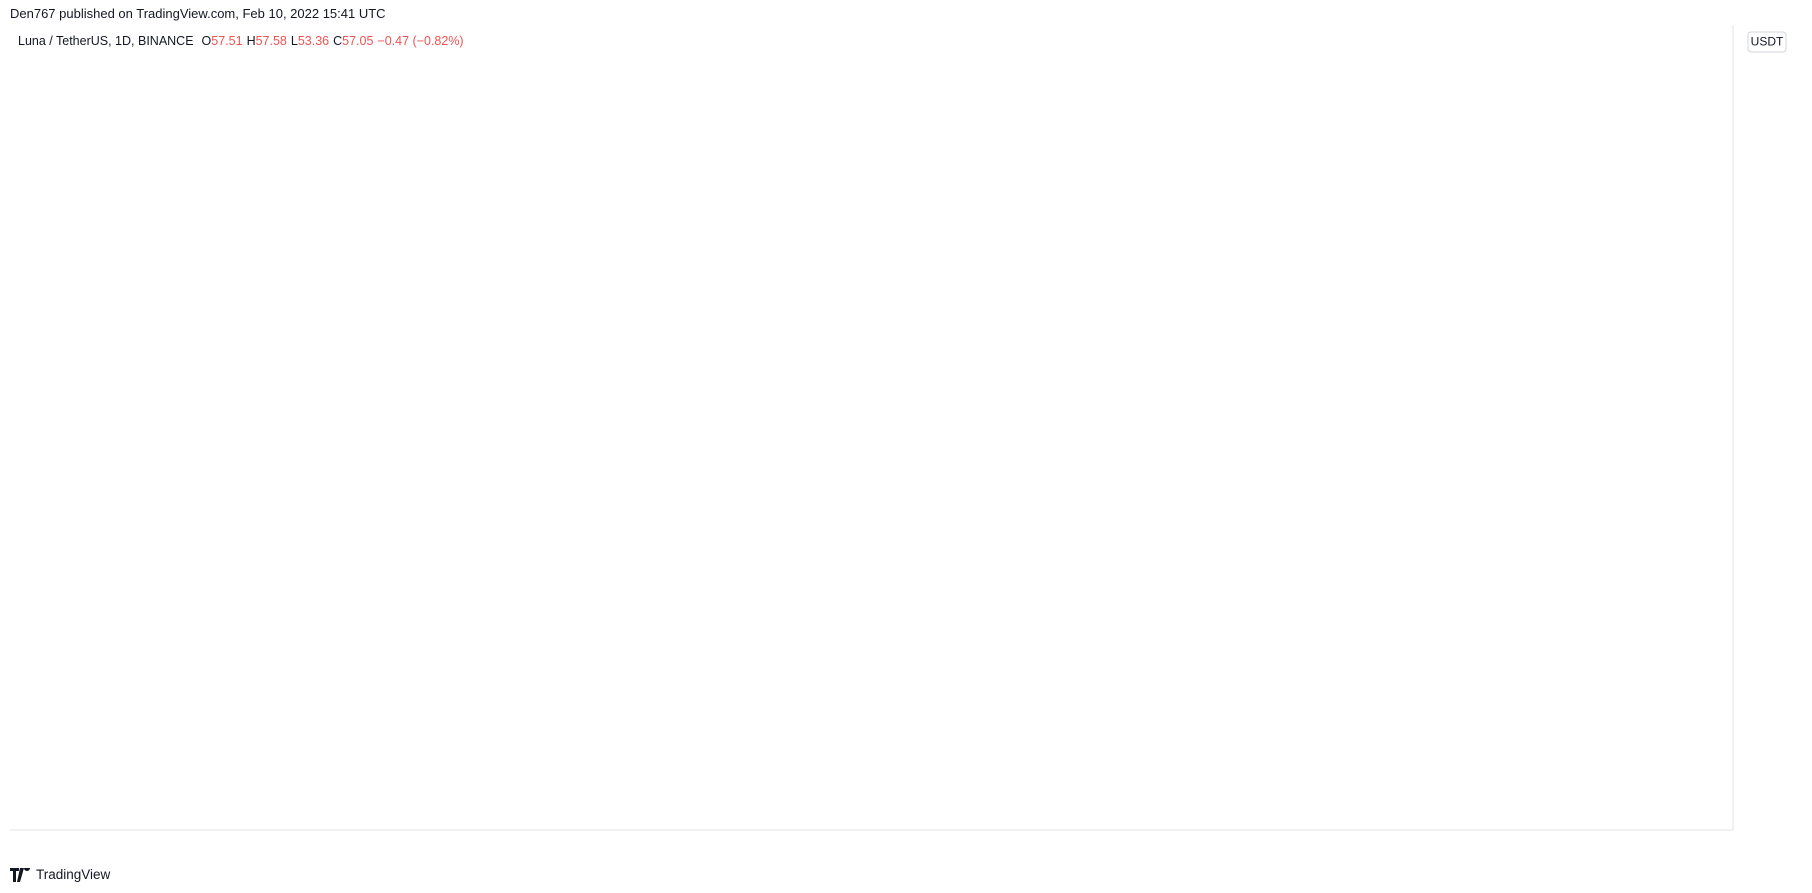 Image resolution: width=1812 pixels, height=893 pixels. I want to click on legend-key: L, so click(294, 41).